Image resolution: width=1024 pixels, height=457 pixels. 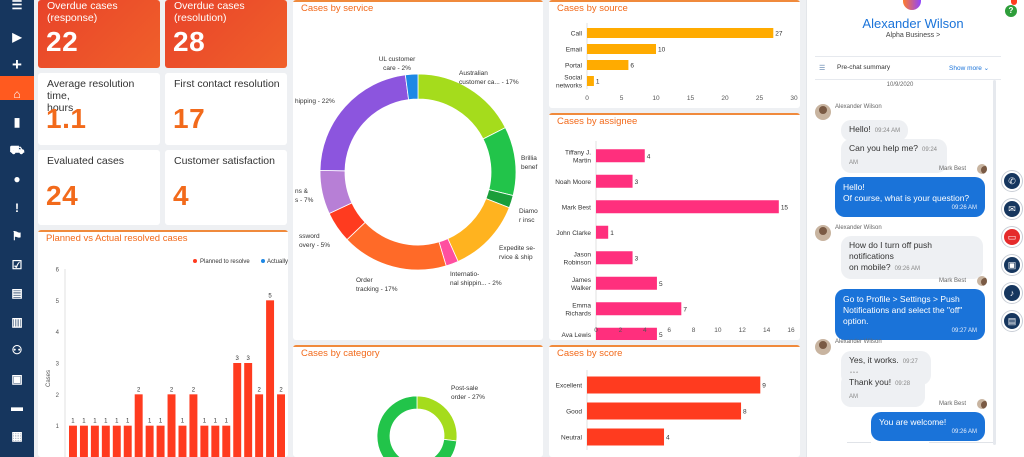 I want to click on kpi-value: 1.1, so click(x=66, y=118).